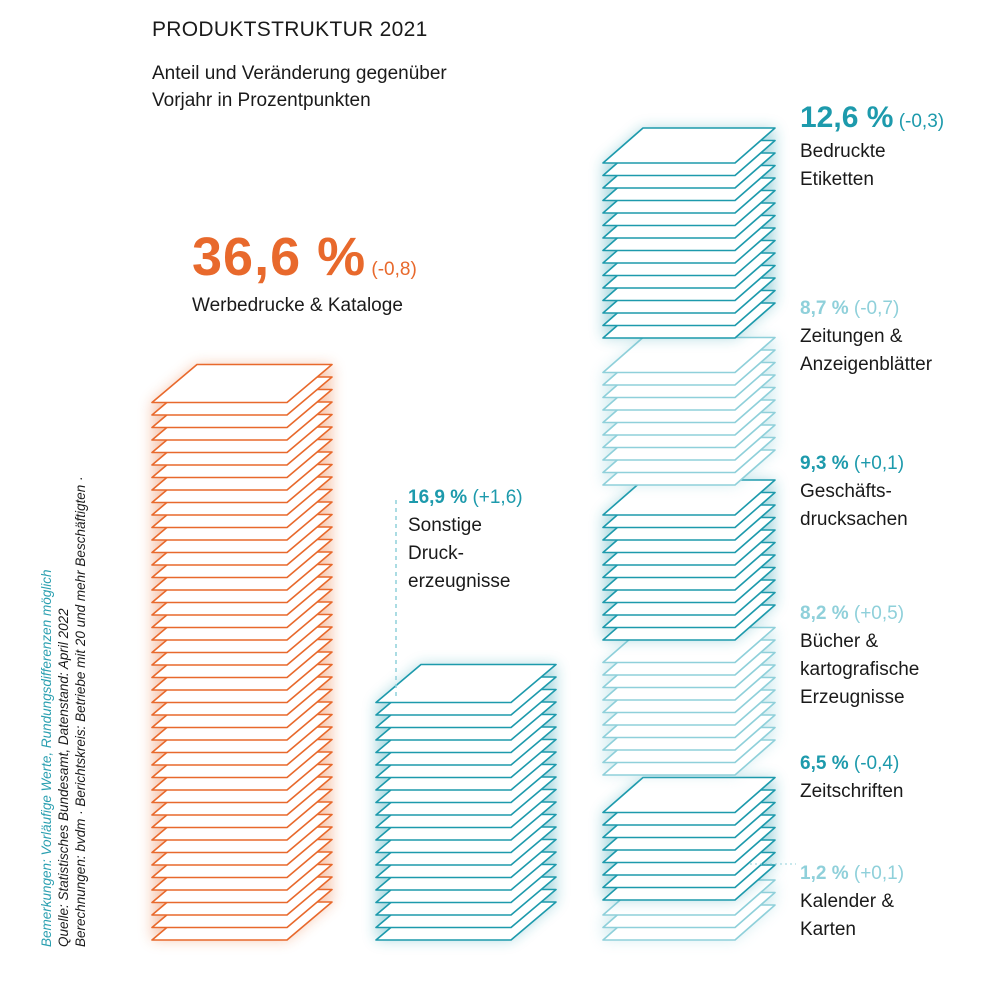 This screenshot has width=1000, height=1000. Describe the element at coordinates (860, 669) in the screenshot. I see `buecher-name-2: kartografische` at that location.